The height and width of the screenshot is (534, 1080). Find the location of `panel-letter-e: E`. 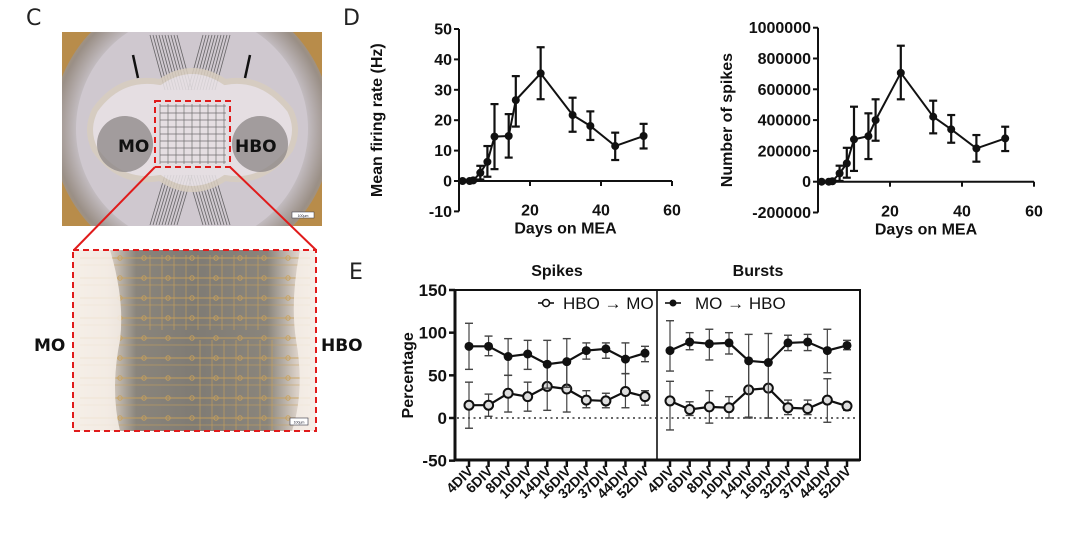

panel-letter-e: E is located at coordinates (356, 272).